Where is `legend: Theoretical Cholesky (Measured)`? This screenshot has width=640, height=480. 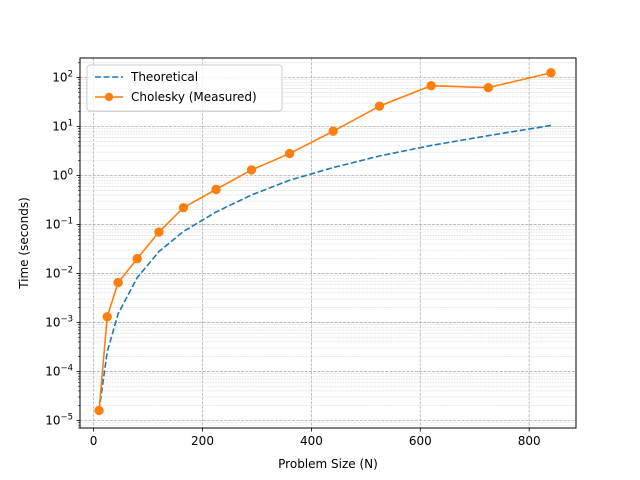
legend: Theoretical Cholesky (Measured) is located at coordinates (184, 88).